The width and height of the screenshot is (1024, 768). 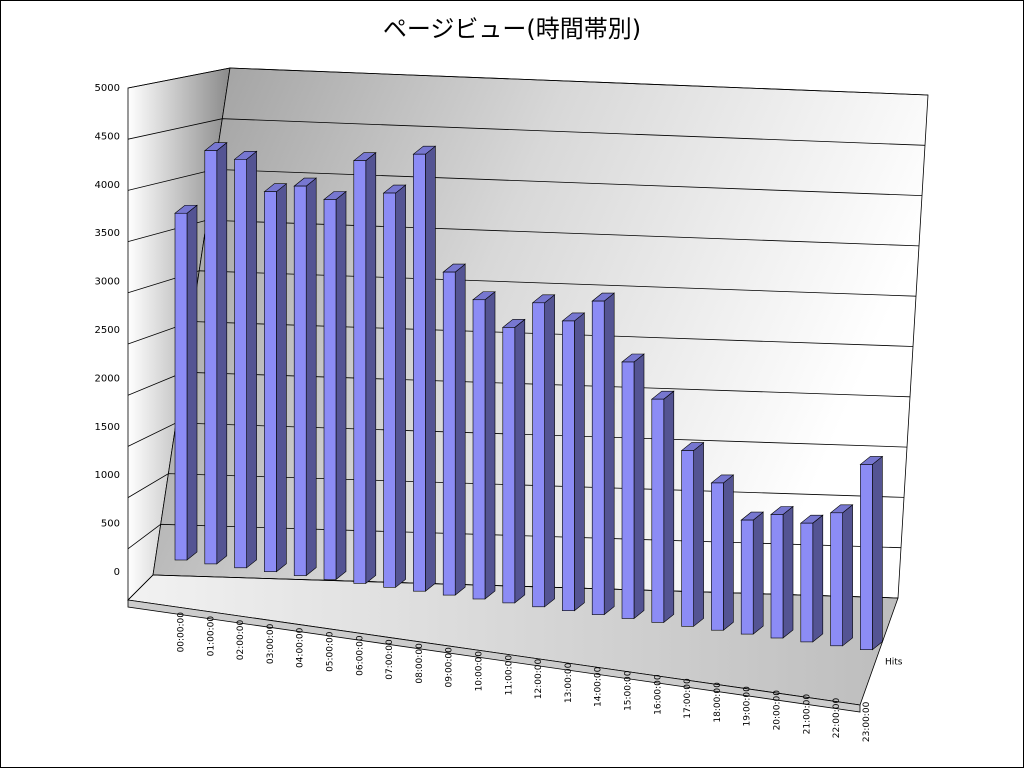 What do you see at coordinates (241, 640) in the screenshot?
I see `x-tick-label: 02:00:00` at bounding box center [241, 640].